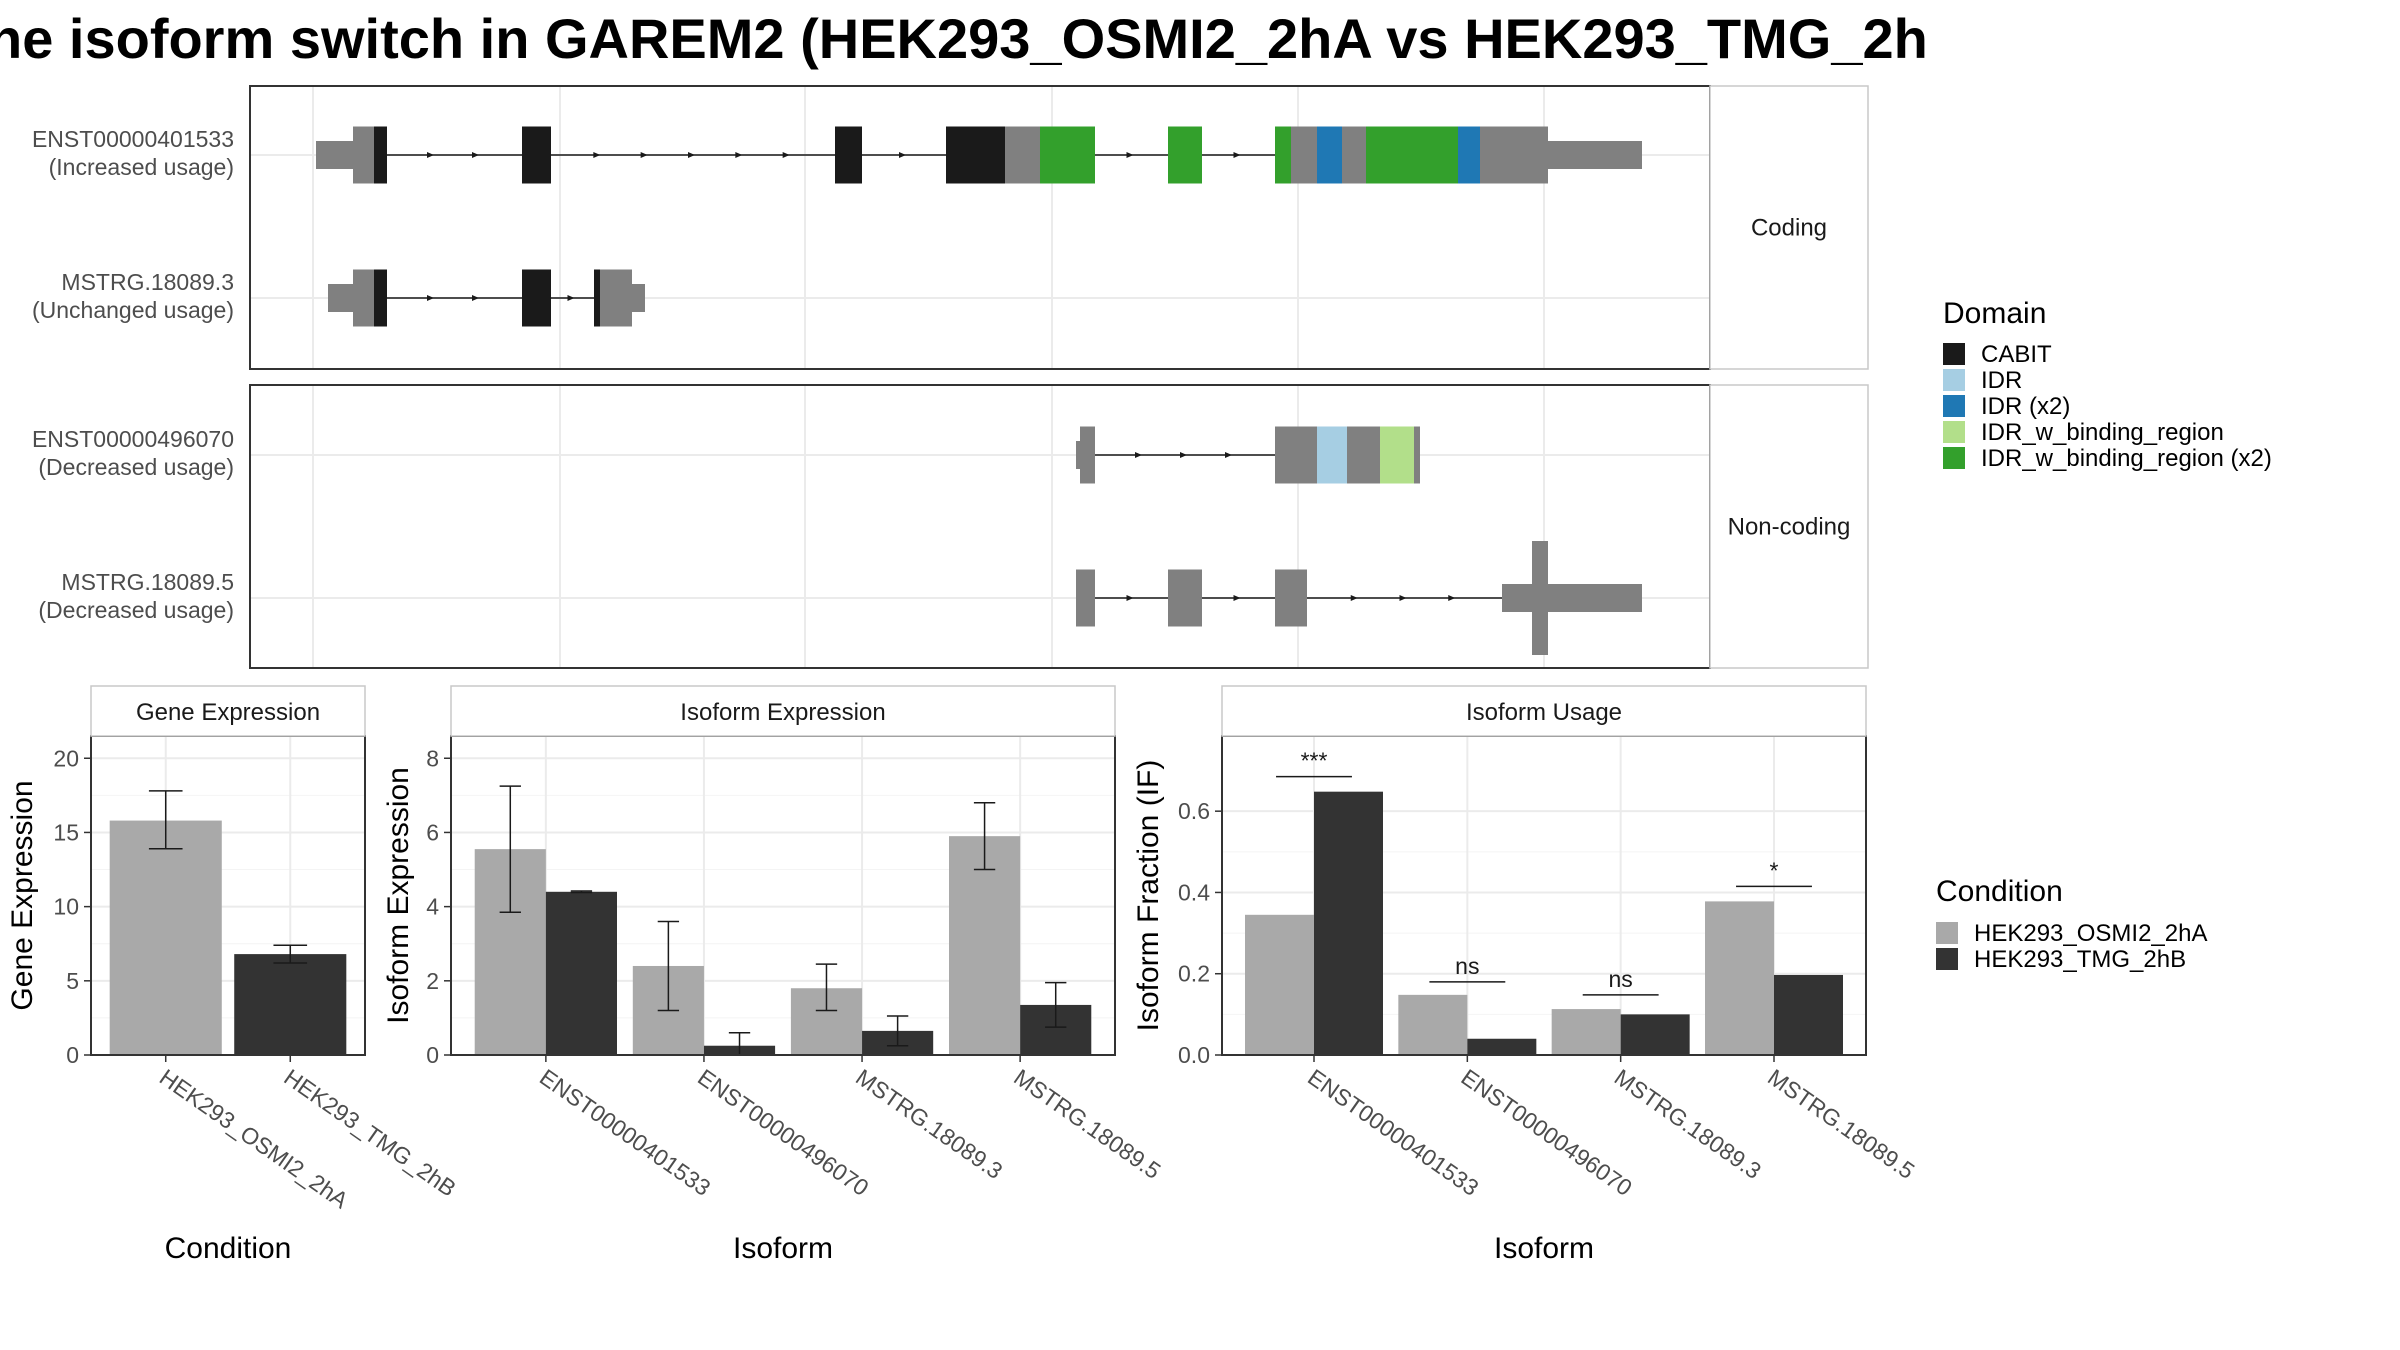  What do you see at coordinates (133, 139) in the screenshot?
I see `isoform-row-label: ENST00000401533` at bounding box center [133, 139].